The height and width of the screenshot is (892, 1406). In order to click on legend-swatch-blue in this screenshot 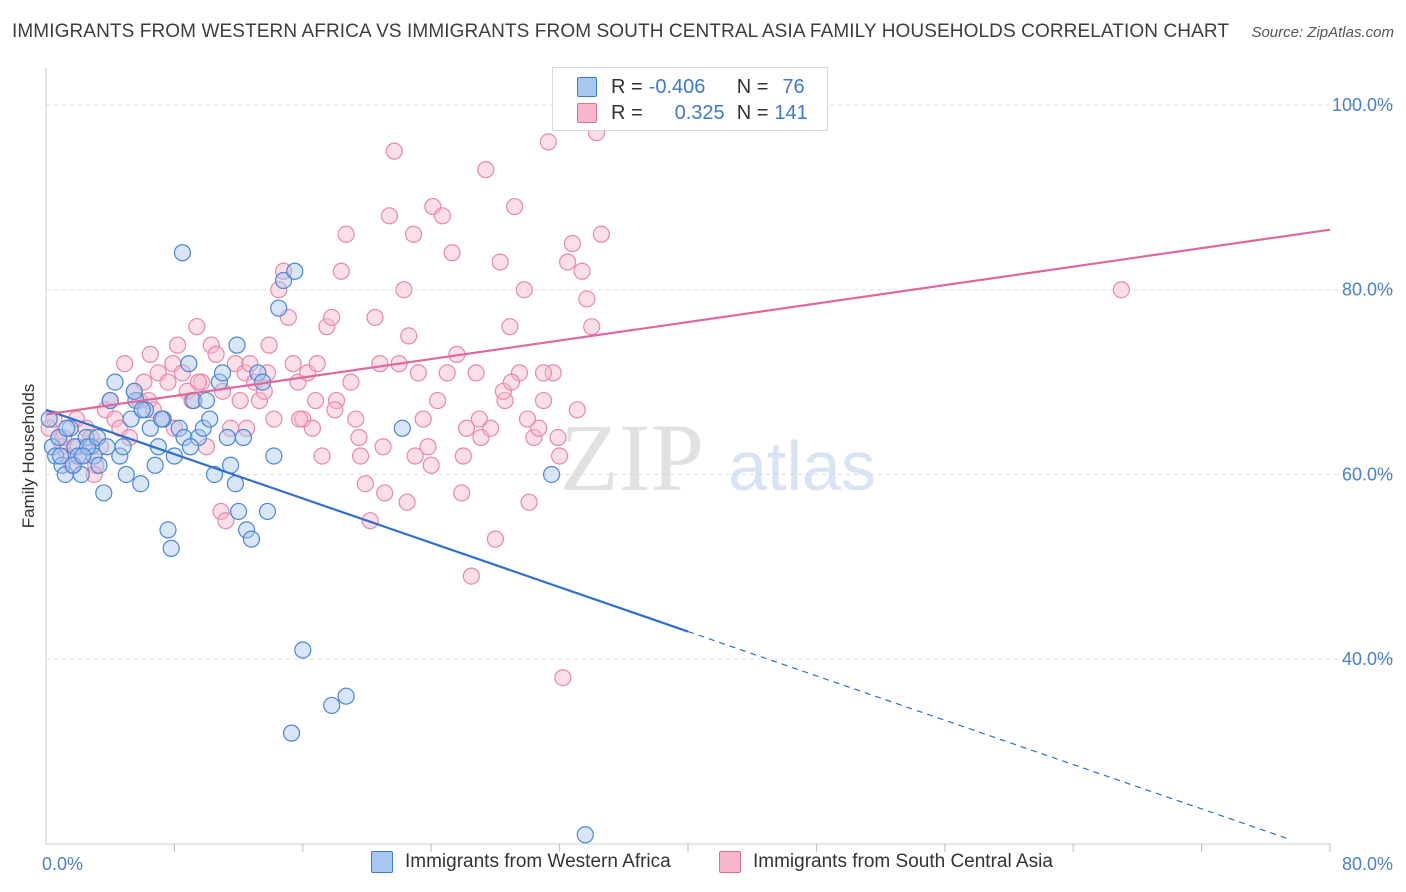, I will do `click(587, 87)`.